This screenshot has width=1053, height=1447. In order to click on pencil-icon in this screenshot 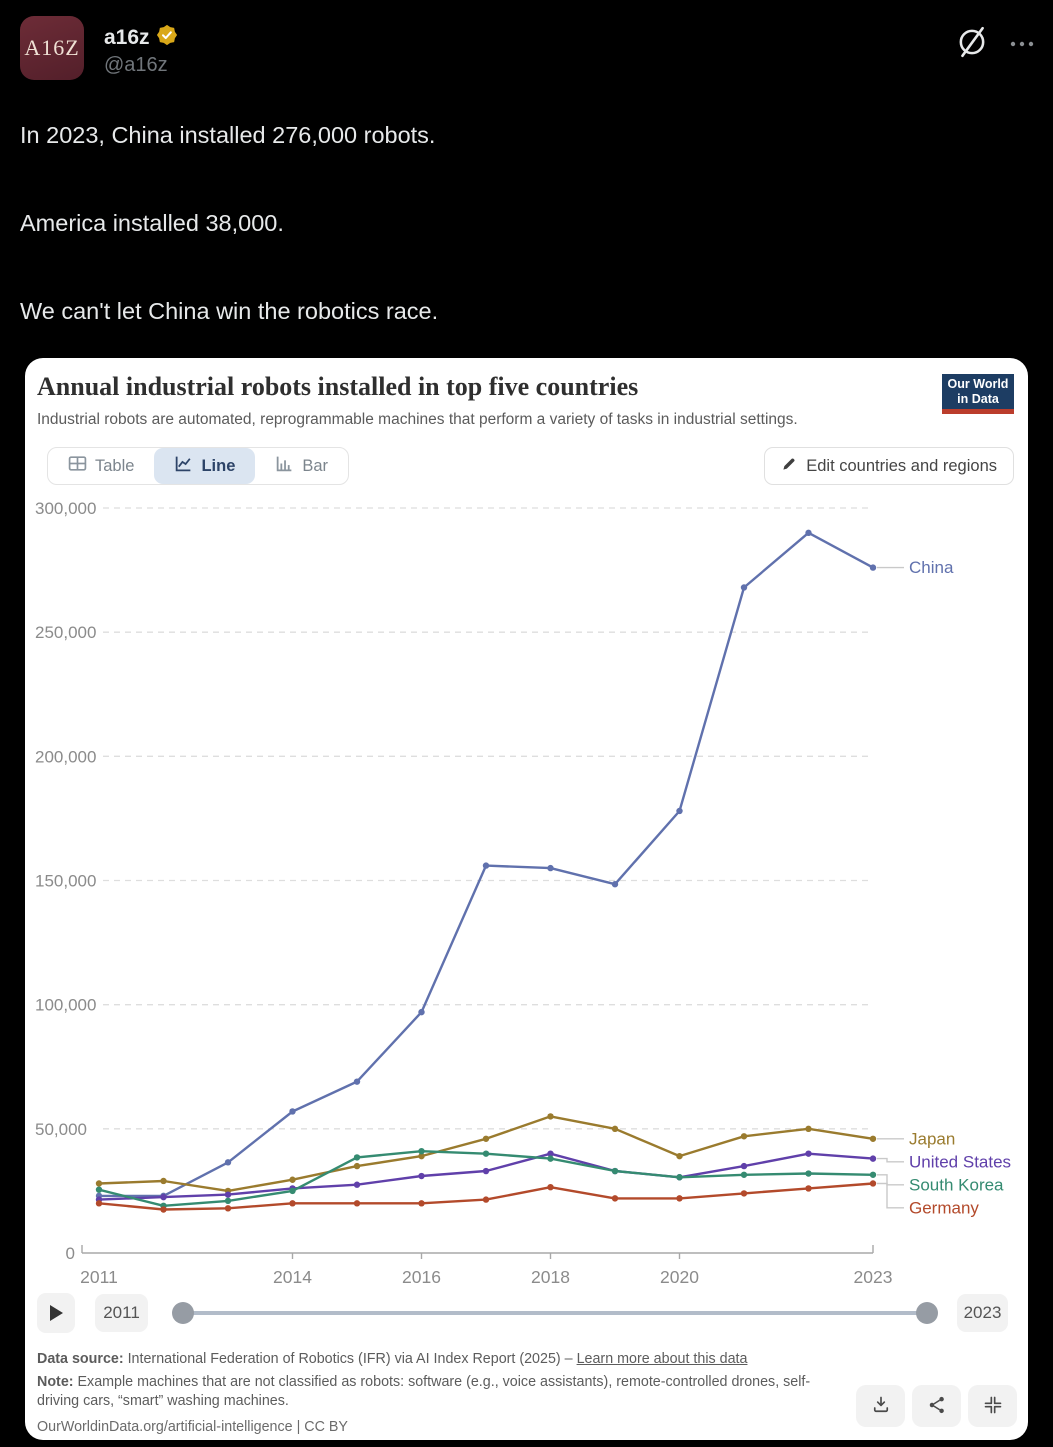, I will do `click(789, 466)`.